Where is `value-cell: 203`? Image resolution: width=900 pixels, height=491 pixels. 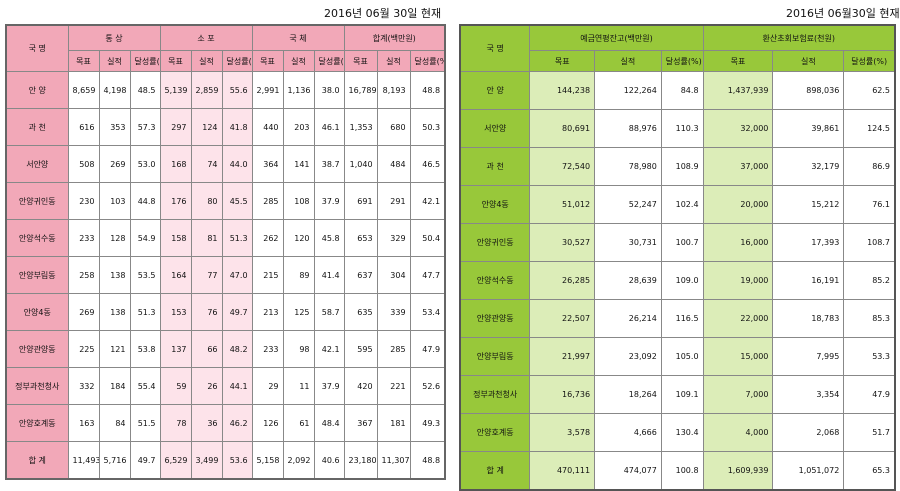 value-cell: 203 is located at coordinates (298, 127).